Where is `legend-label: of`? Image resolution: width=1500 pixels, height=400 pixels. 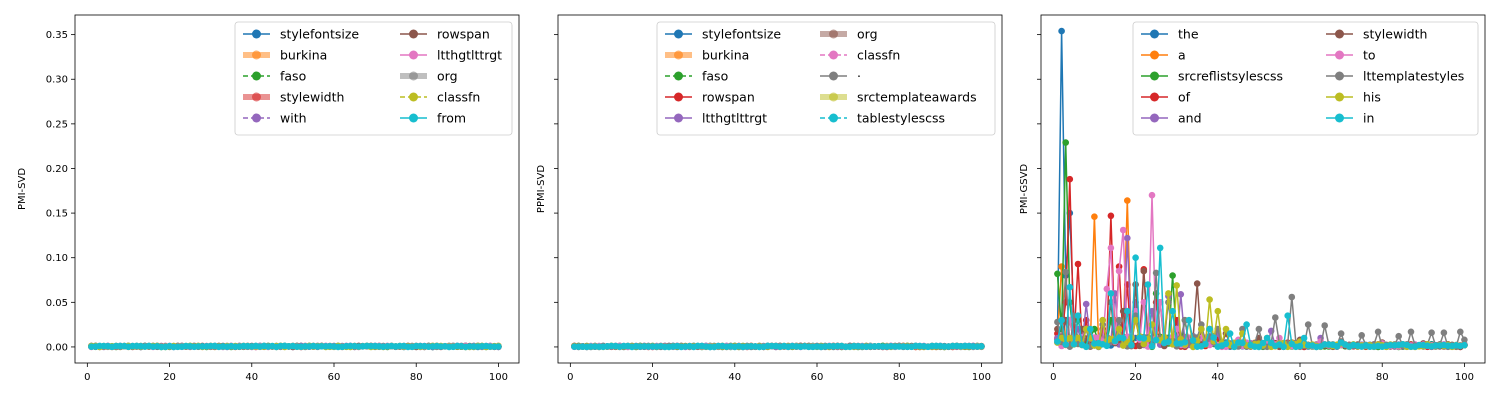
legend-label: of is located at coordinates (1184, 97).